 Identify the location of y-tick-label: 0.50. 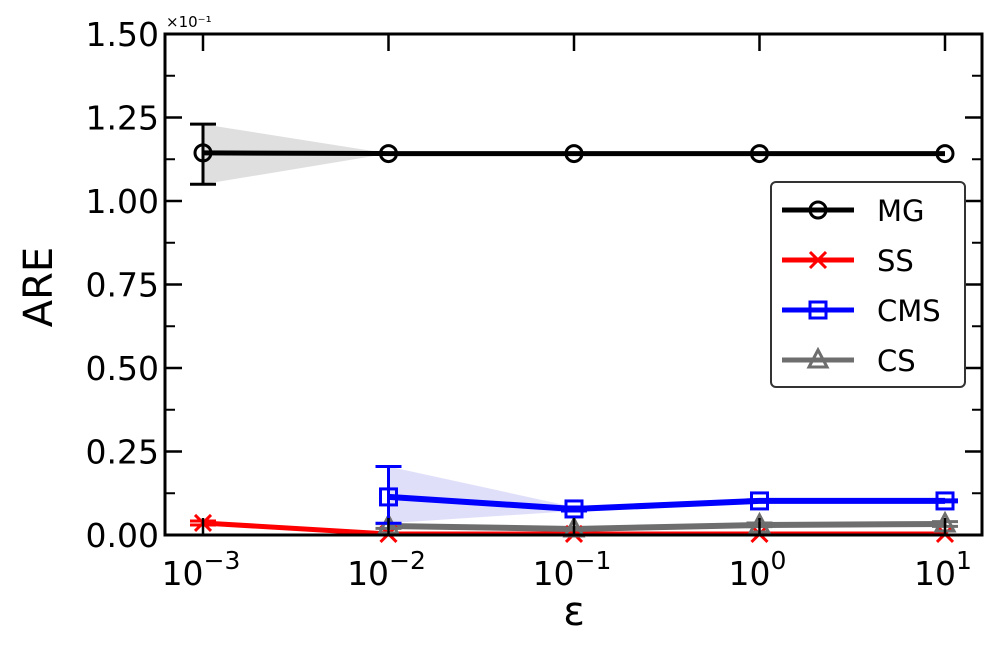
(122, 368).